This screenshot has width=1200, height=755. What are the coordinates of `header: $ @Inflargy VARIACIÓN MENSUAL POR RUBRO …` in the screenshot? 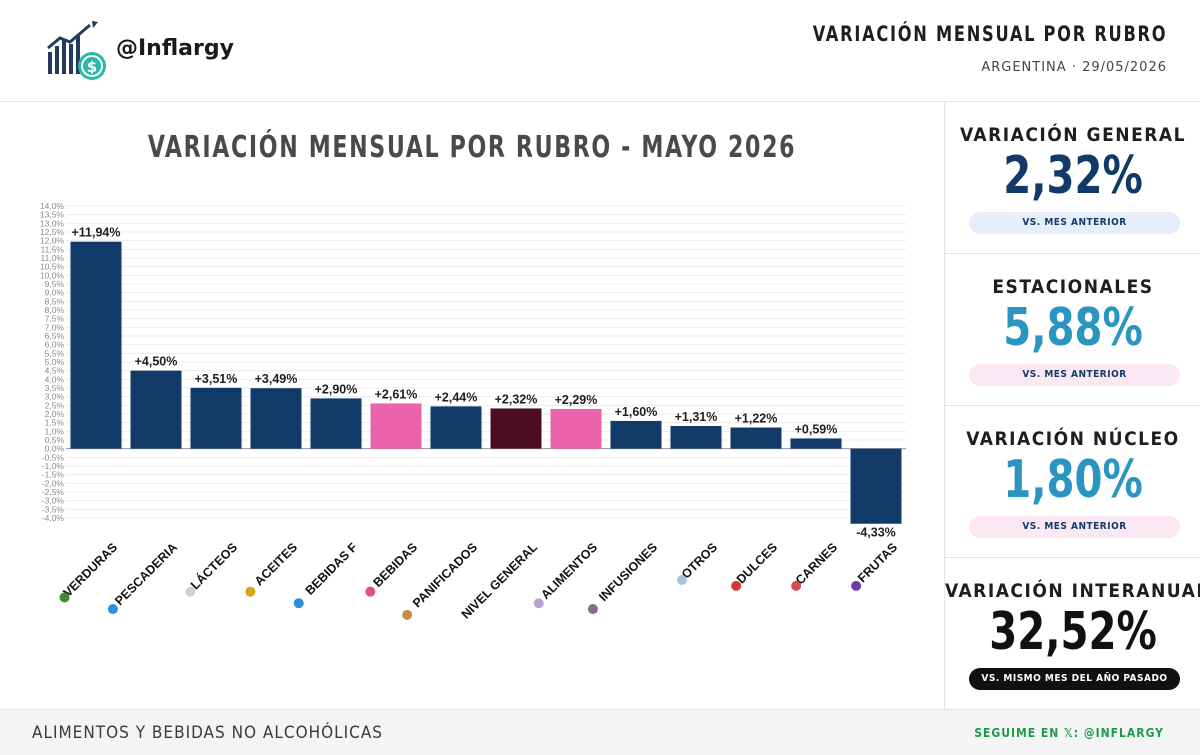 It's located at (600, 51).